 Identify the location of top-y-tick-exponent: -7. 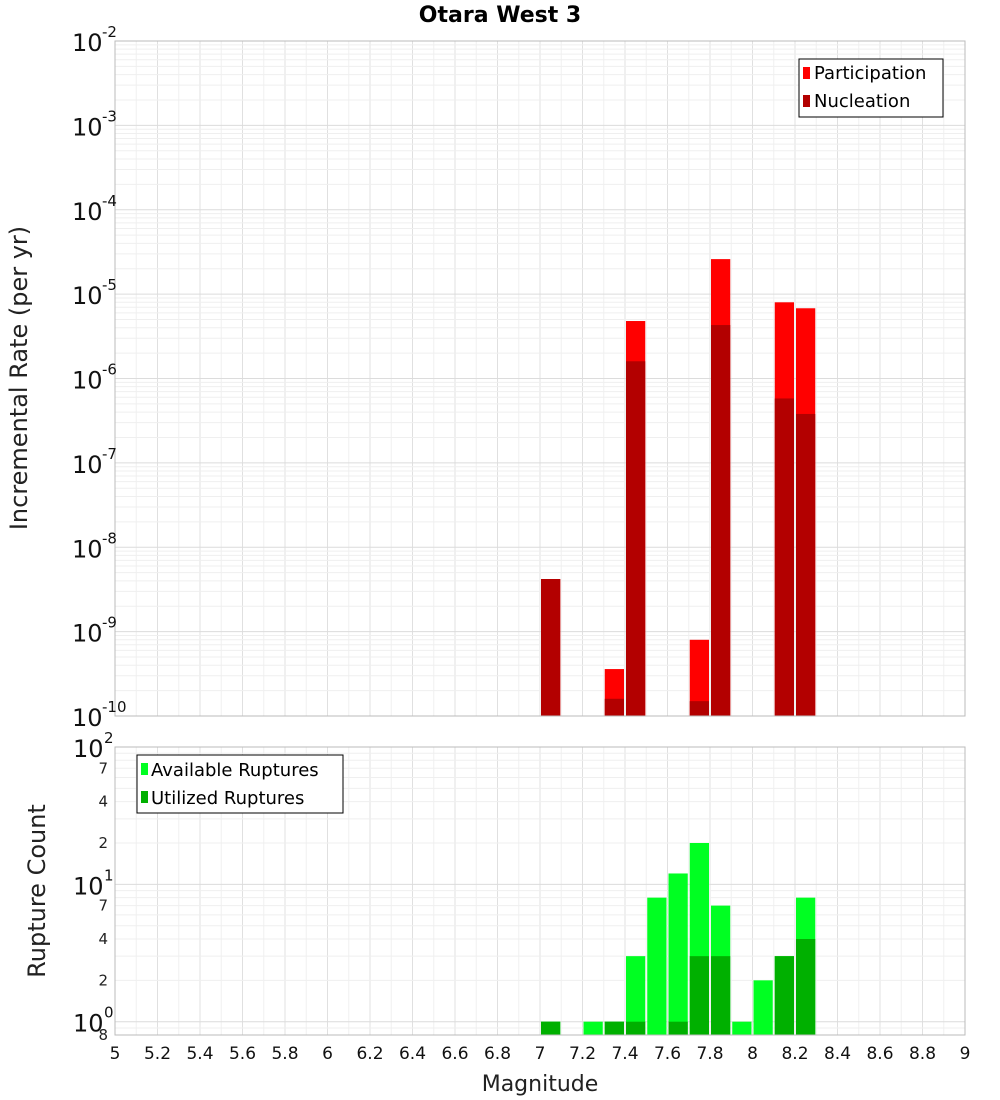
(109, 454).